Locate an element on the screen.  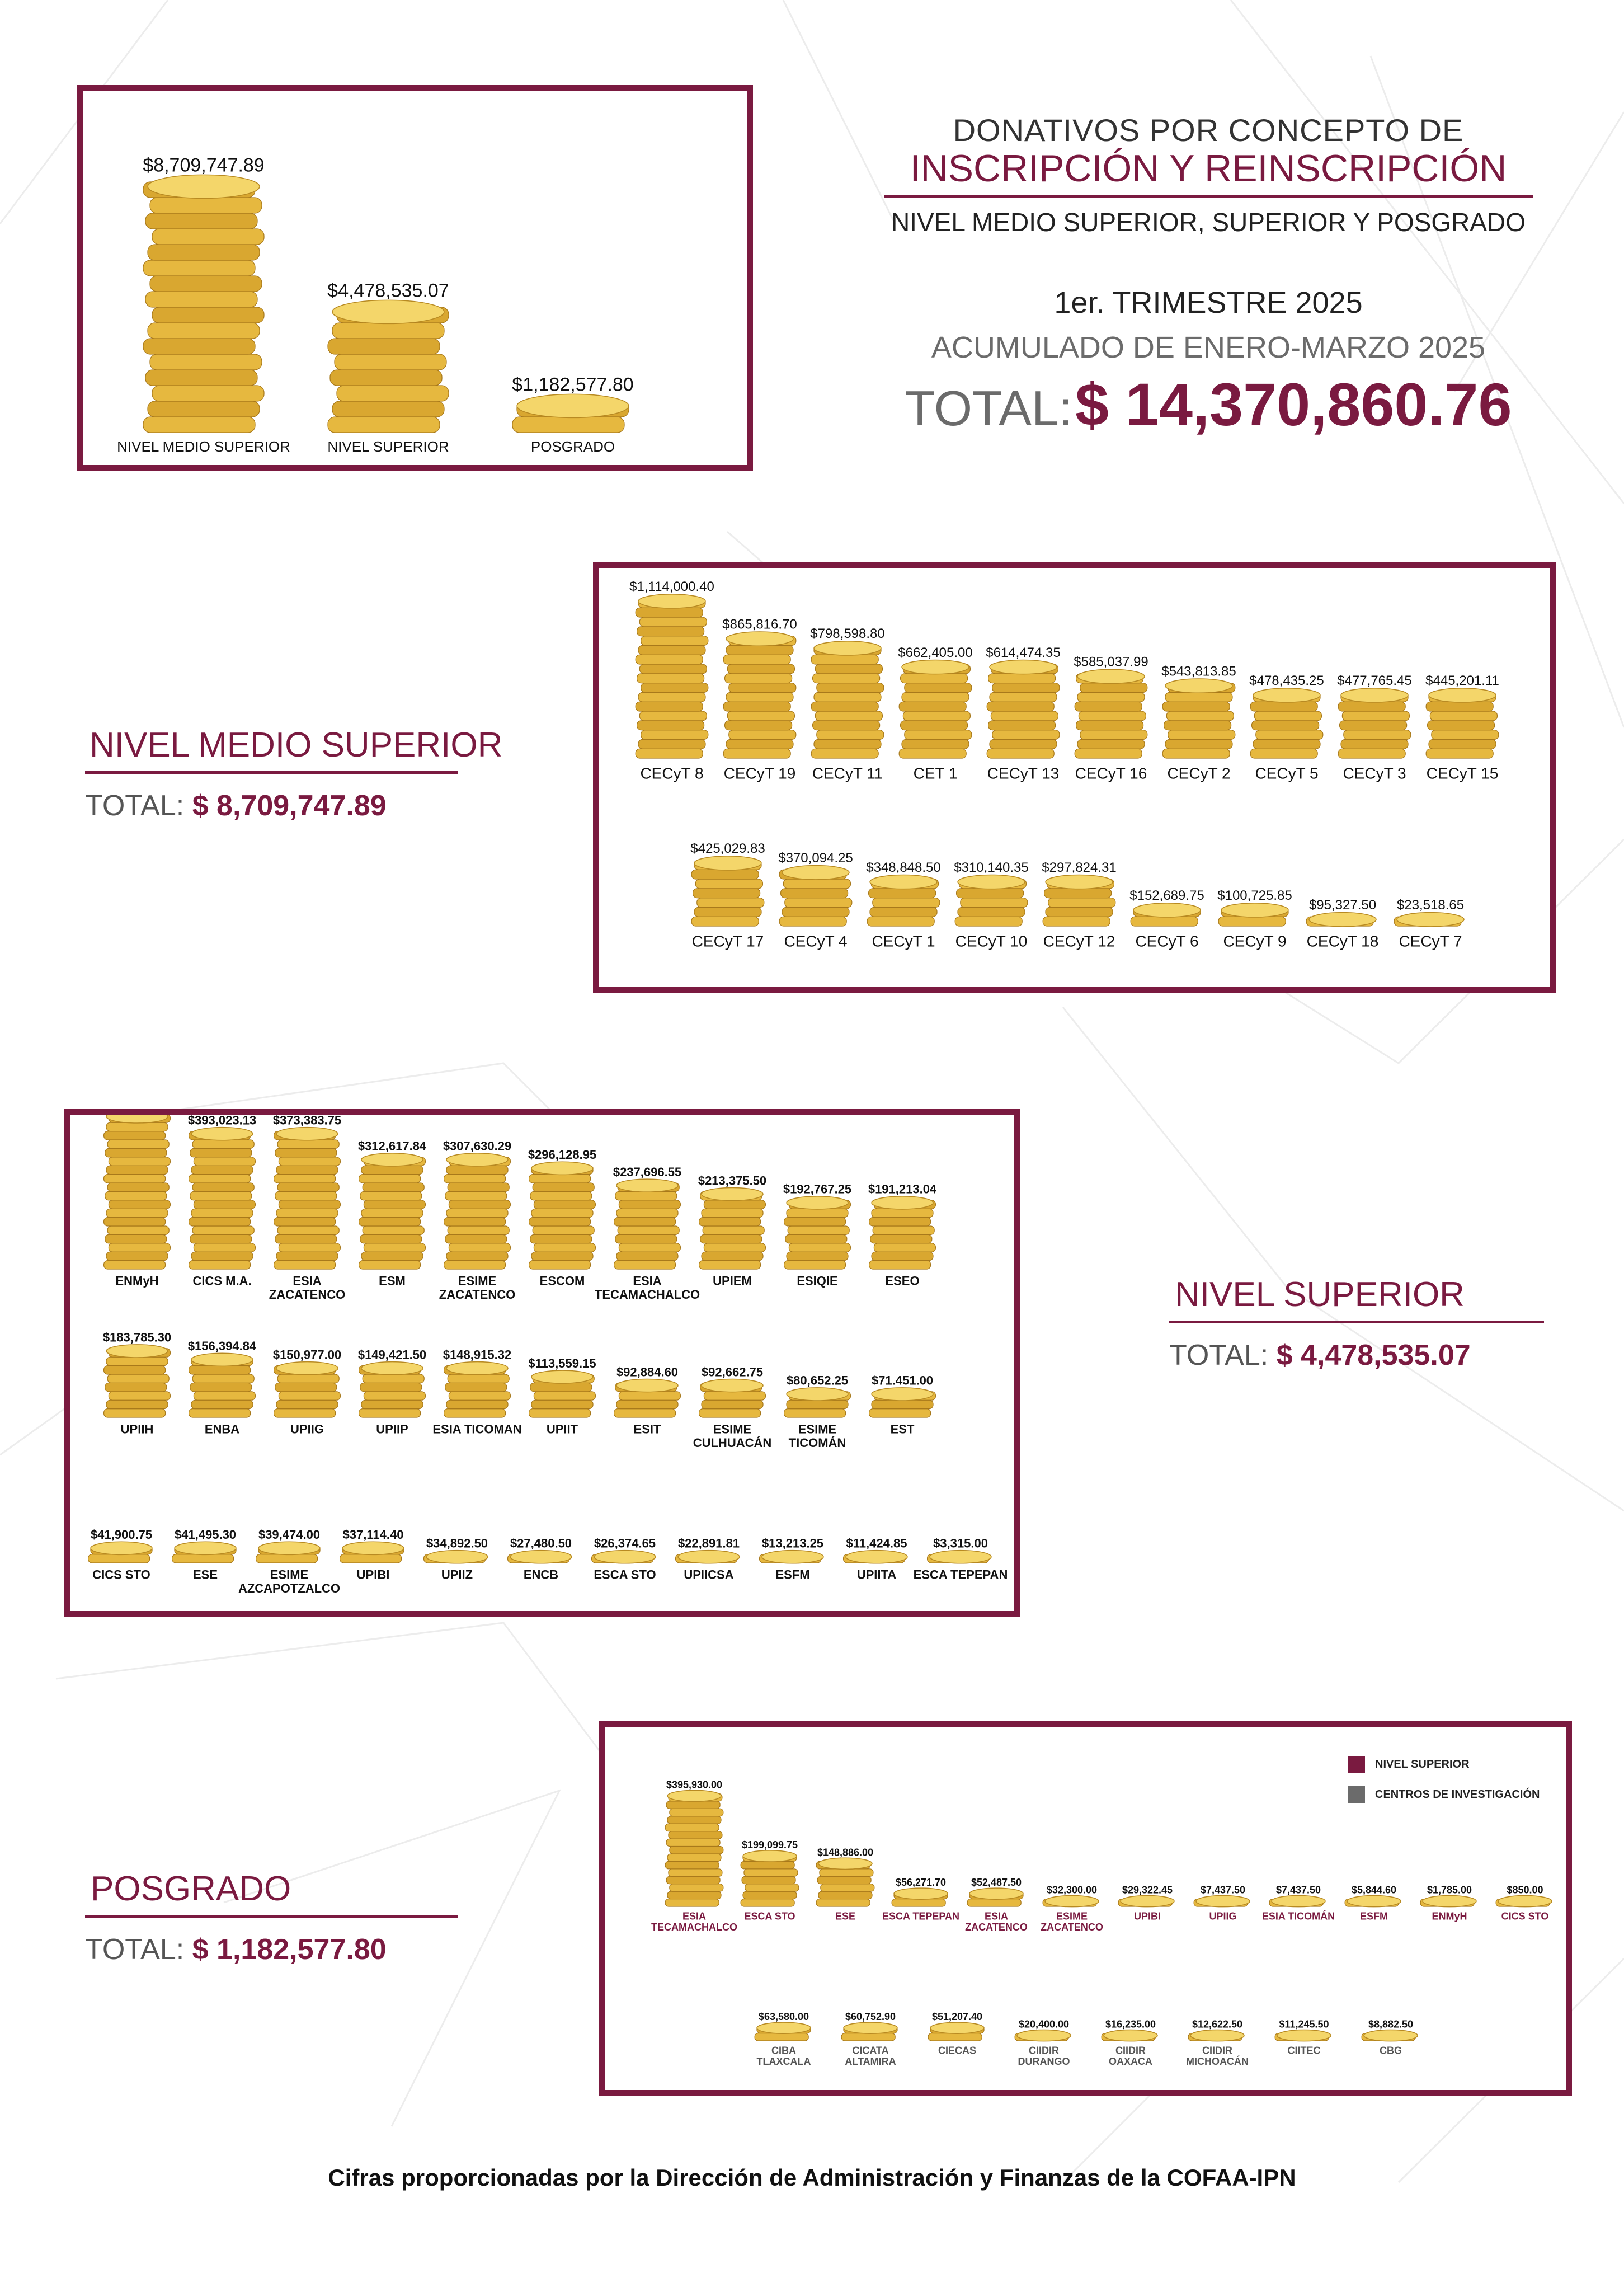
value-label-medio-superior-cecyt-6-15: $152,689.75 is located at coordinates (1166, 895).